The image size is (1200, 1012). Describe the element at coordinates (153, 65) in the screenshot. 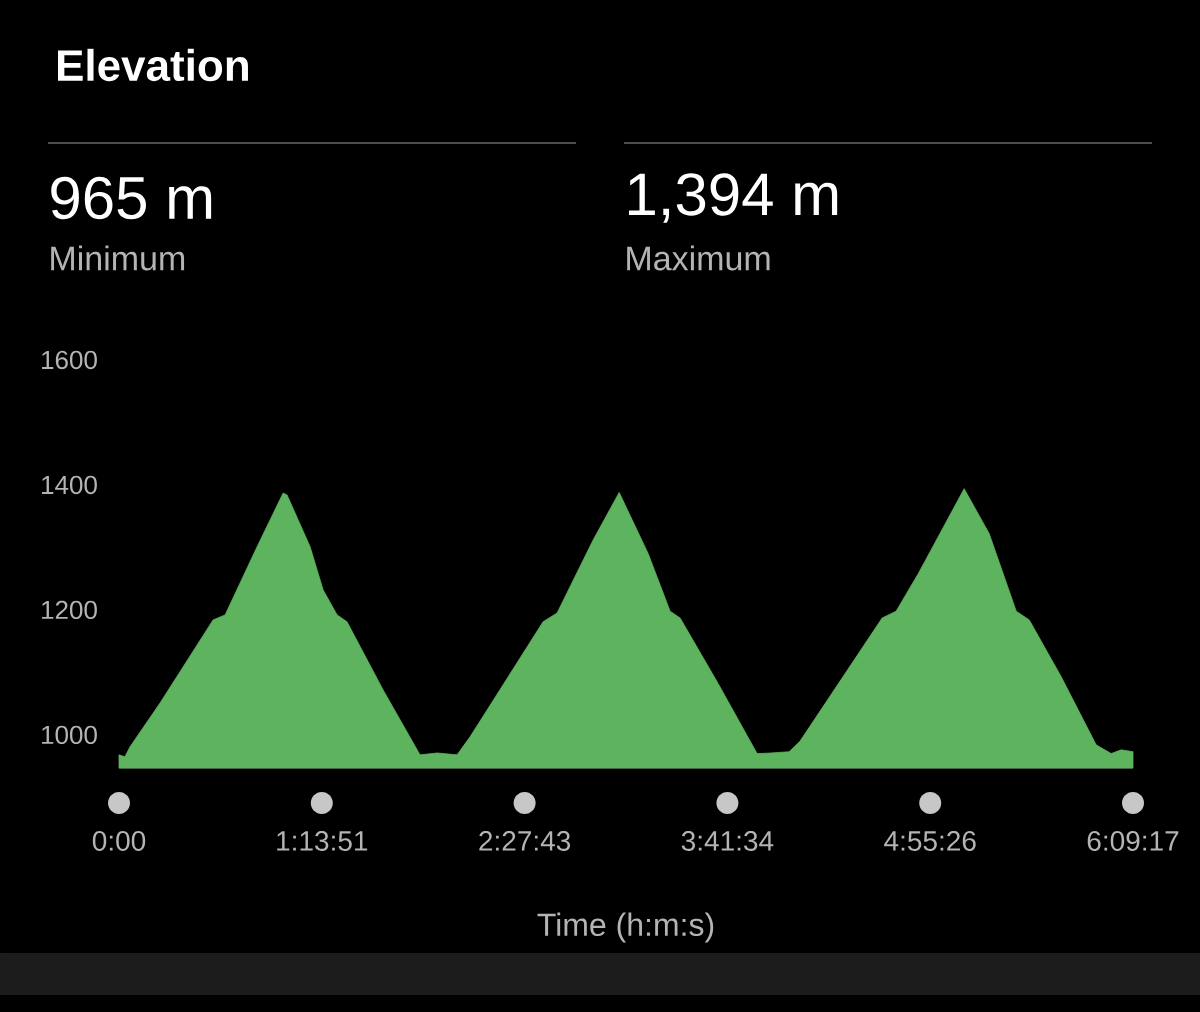

I see `chart-title: Elevation` at that location.